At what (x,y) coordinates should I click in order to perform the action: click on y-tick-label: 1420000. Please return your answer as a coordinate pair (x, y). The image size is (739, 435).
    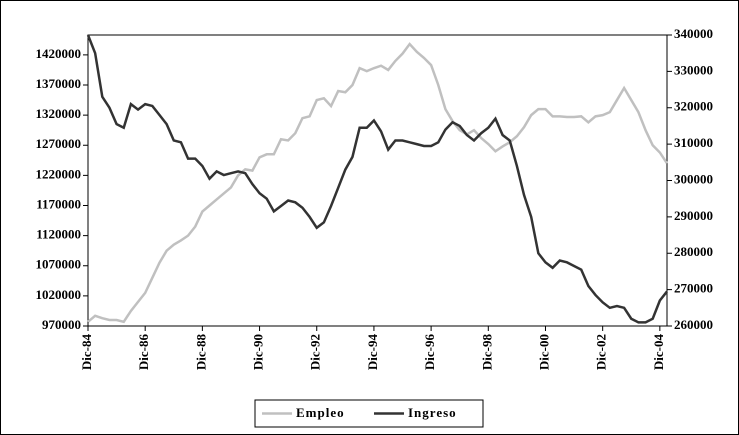
    Looking at the image, I should click on (59, 53).